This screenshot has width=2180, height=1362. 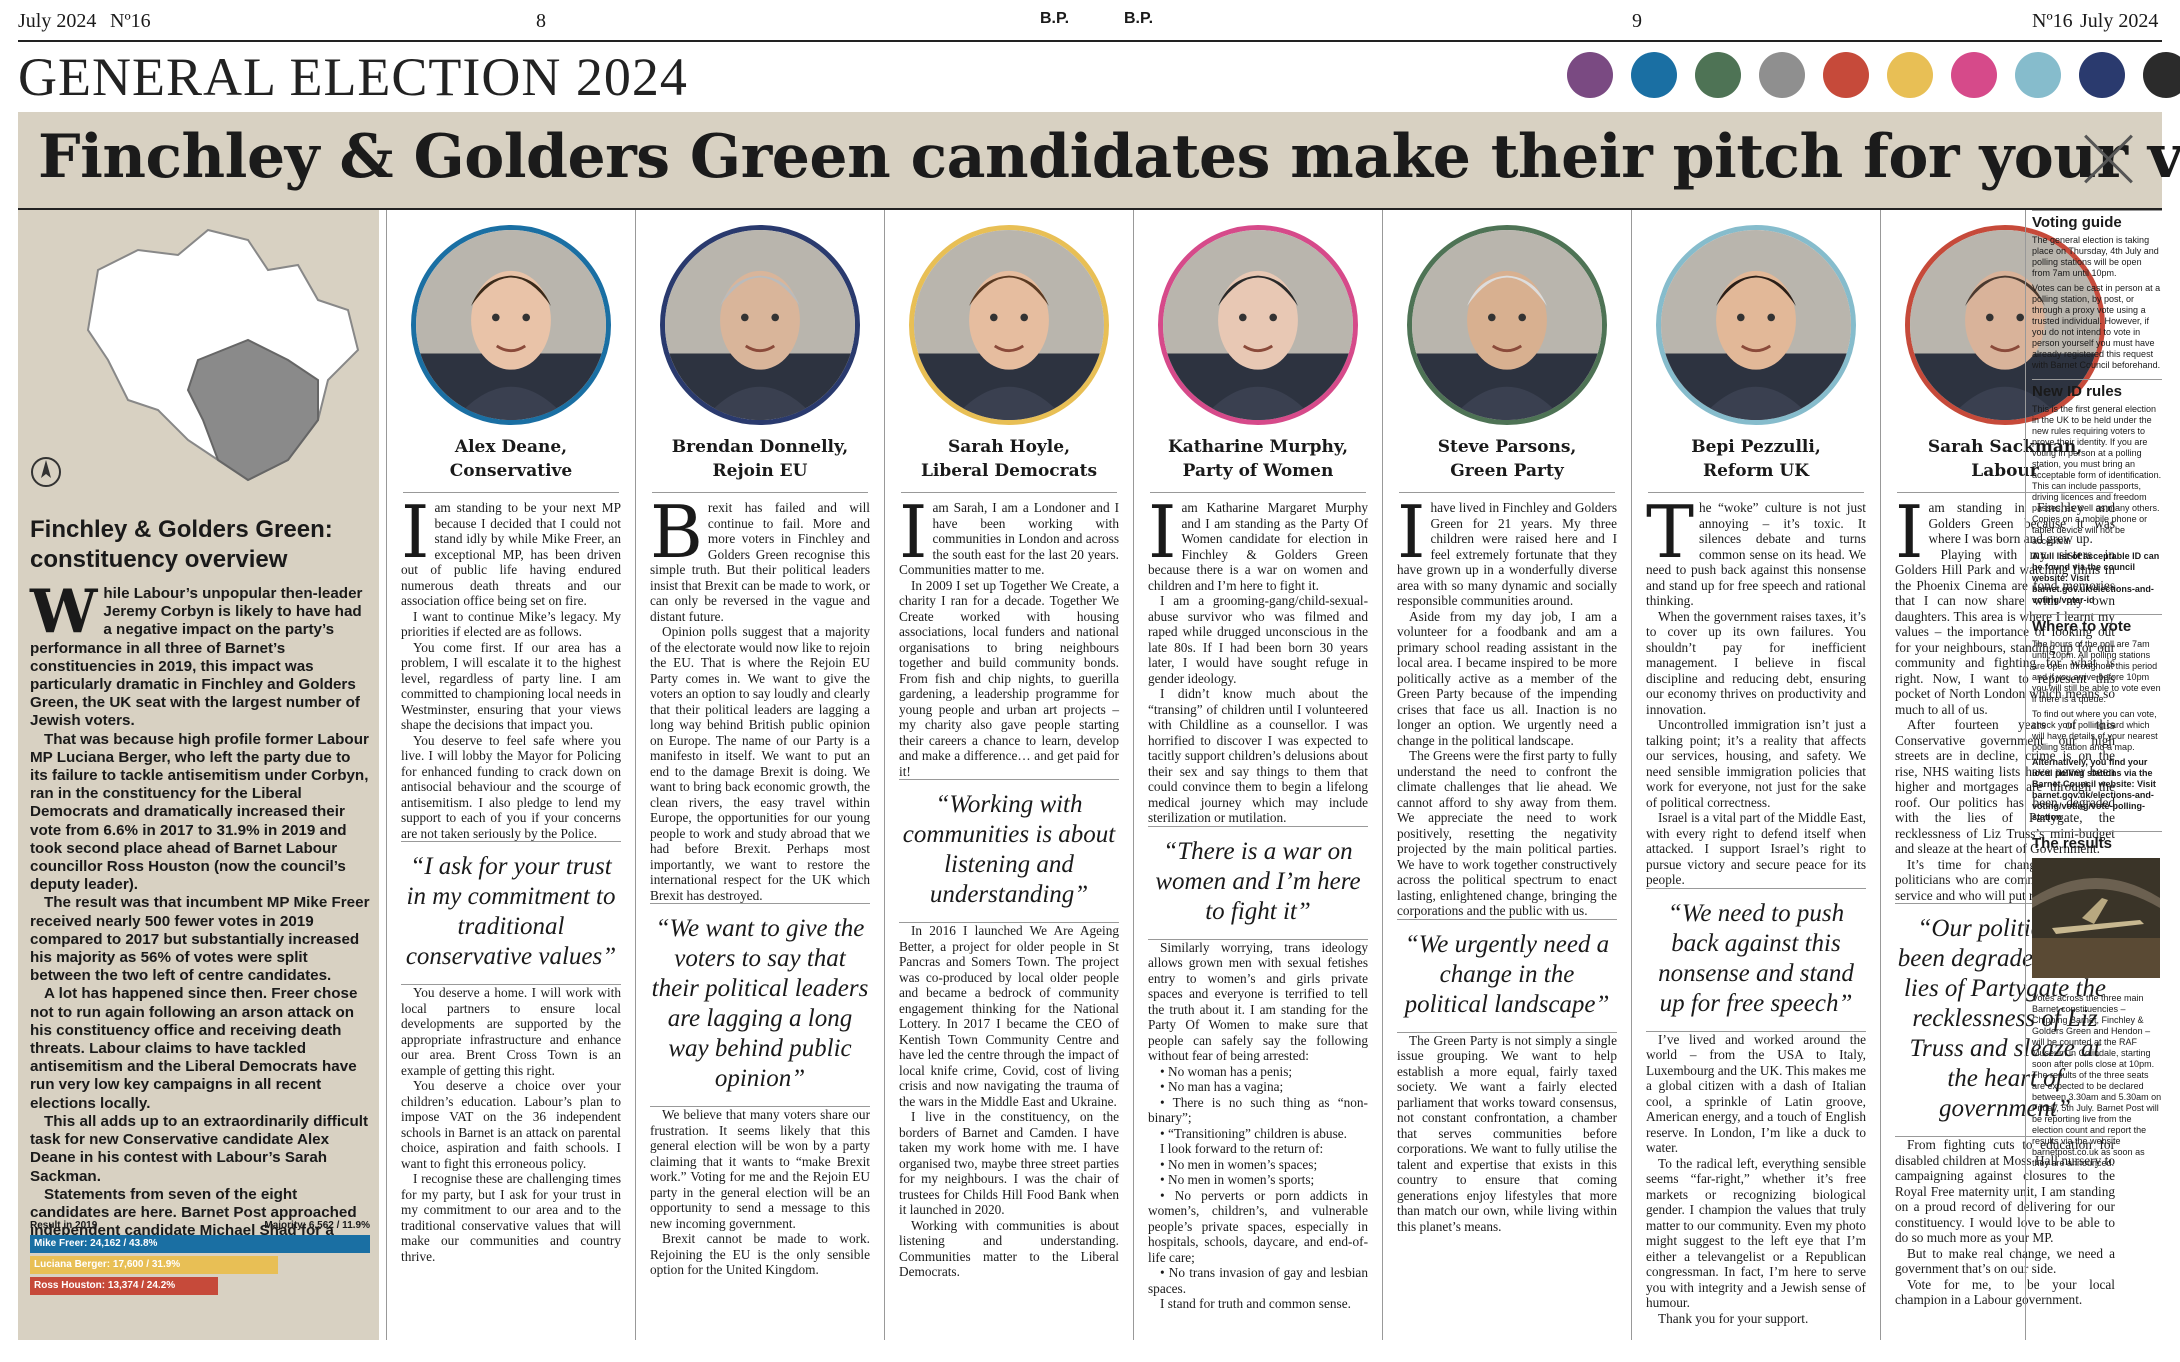 I want to click on drop-cap: I, so click(x=1162, y=532).